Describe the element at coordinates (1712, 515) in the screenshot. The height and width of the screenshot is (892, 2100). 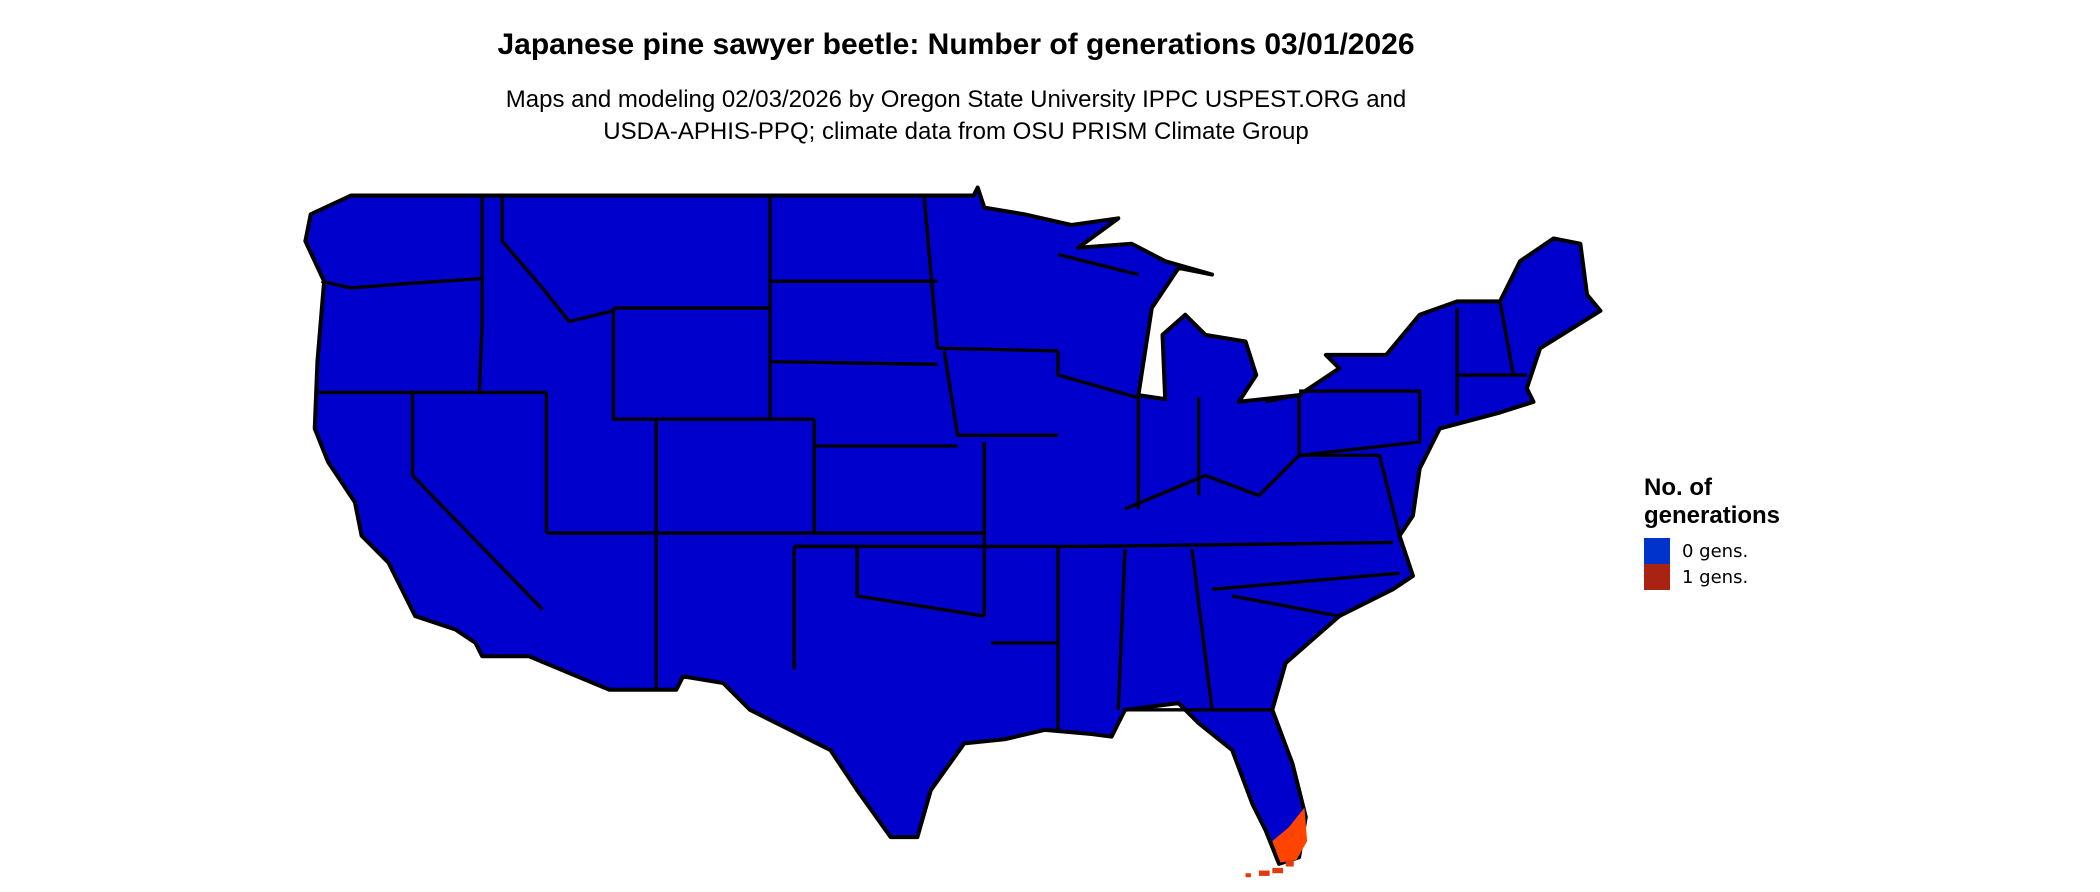
I see `legend-title-line-2: generations` at that location.